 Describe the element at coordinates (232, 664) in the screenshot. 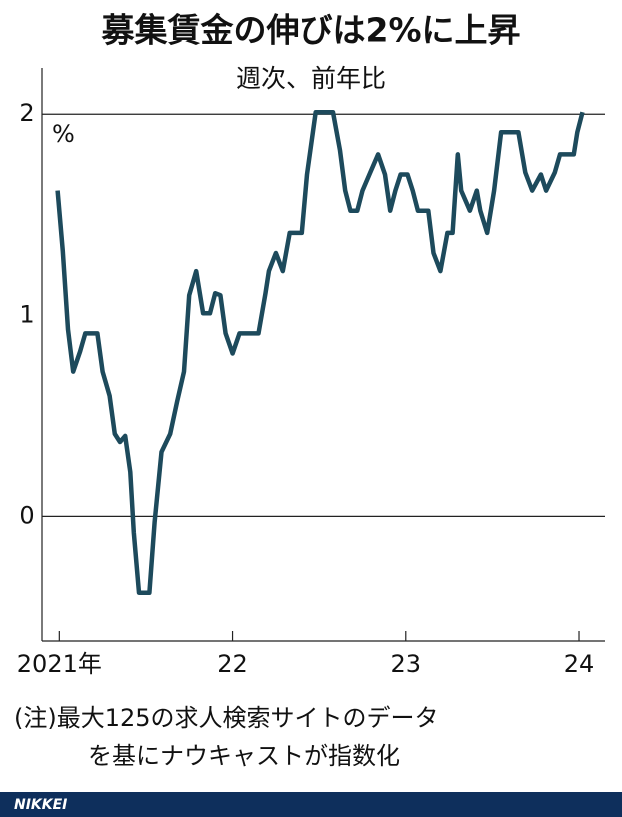

I see `x-tick-label: 22` at that location.